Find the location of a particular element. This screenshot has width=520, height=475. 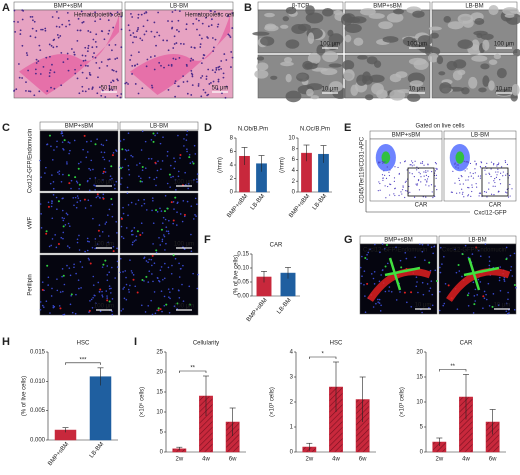

significance-label: * is located at coordinates (322, 355).